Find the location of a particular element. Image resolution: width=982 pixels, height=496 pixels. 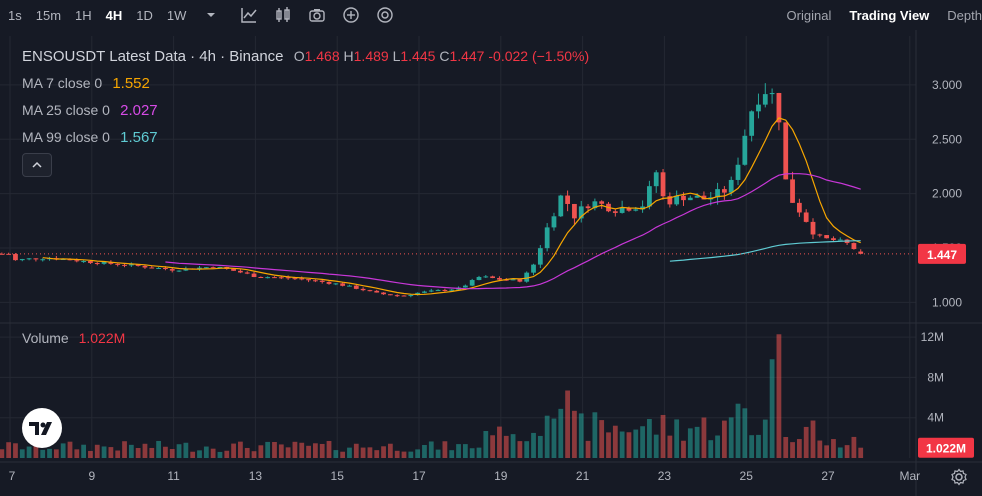

timeframe-4h: 4H is located at coordinates (114, 15).